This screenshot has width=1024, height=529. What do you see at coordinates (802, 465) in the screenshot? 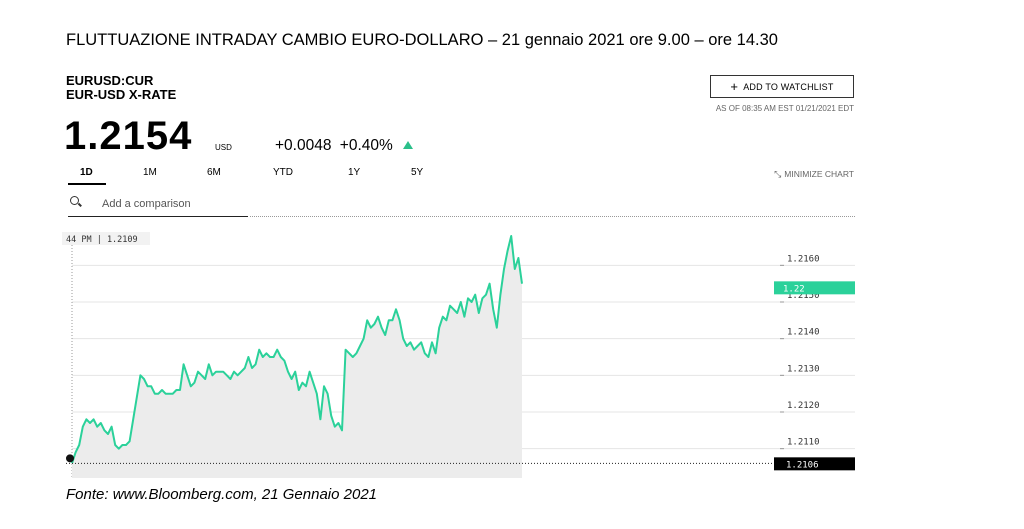
I see `open-price-label: 1.2106` at bounding box center [802, 465].